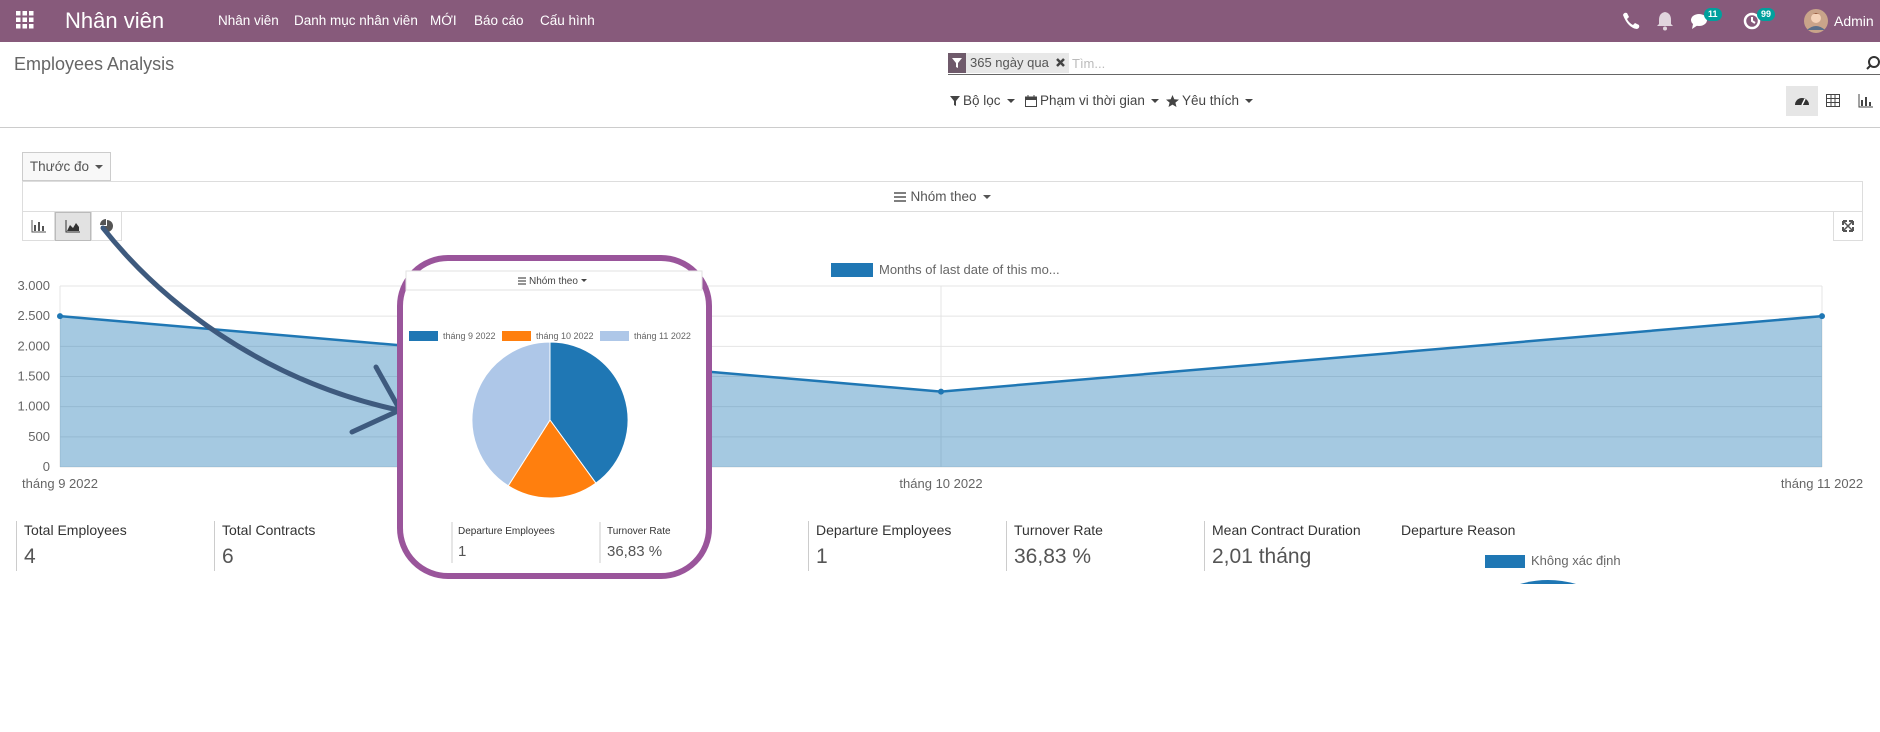 Image resolution: width=1880 pixels, height=732 pixels. I want to click on timerange-menu: Phạm vi thời gian, so click(1092, 100).